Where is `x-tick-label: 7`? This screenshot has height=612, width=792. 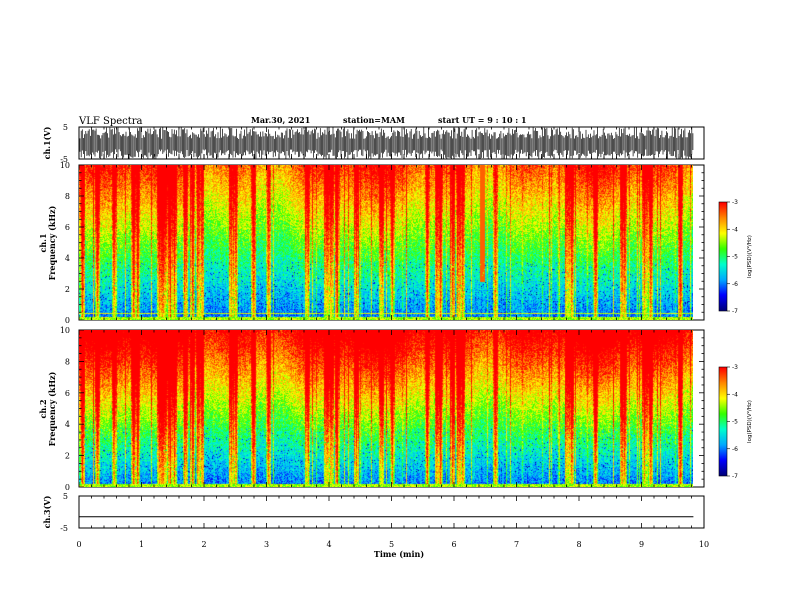
x-tick-label: 7 is located at coordinates (516, 544).